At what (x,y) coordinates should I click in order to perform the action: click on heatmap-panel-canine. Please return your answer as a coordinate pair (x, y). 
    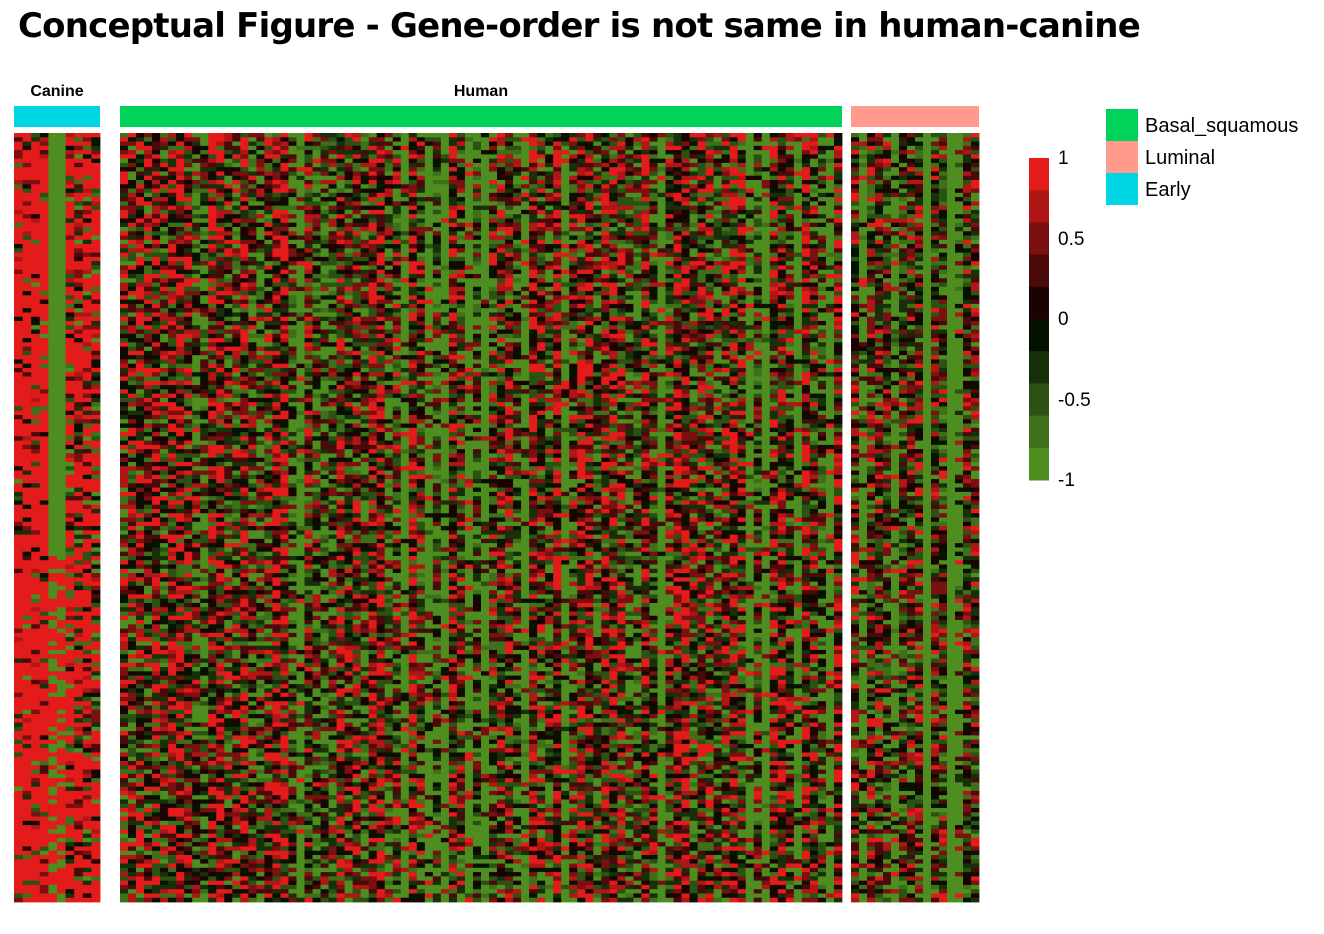
    Looking at the image, I should click on (57, 518).